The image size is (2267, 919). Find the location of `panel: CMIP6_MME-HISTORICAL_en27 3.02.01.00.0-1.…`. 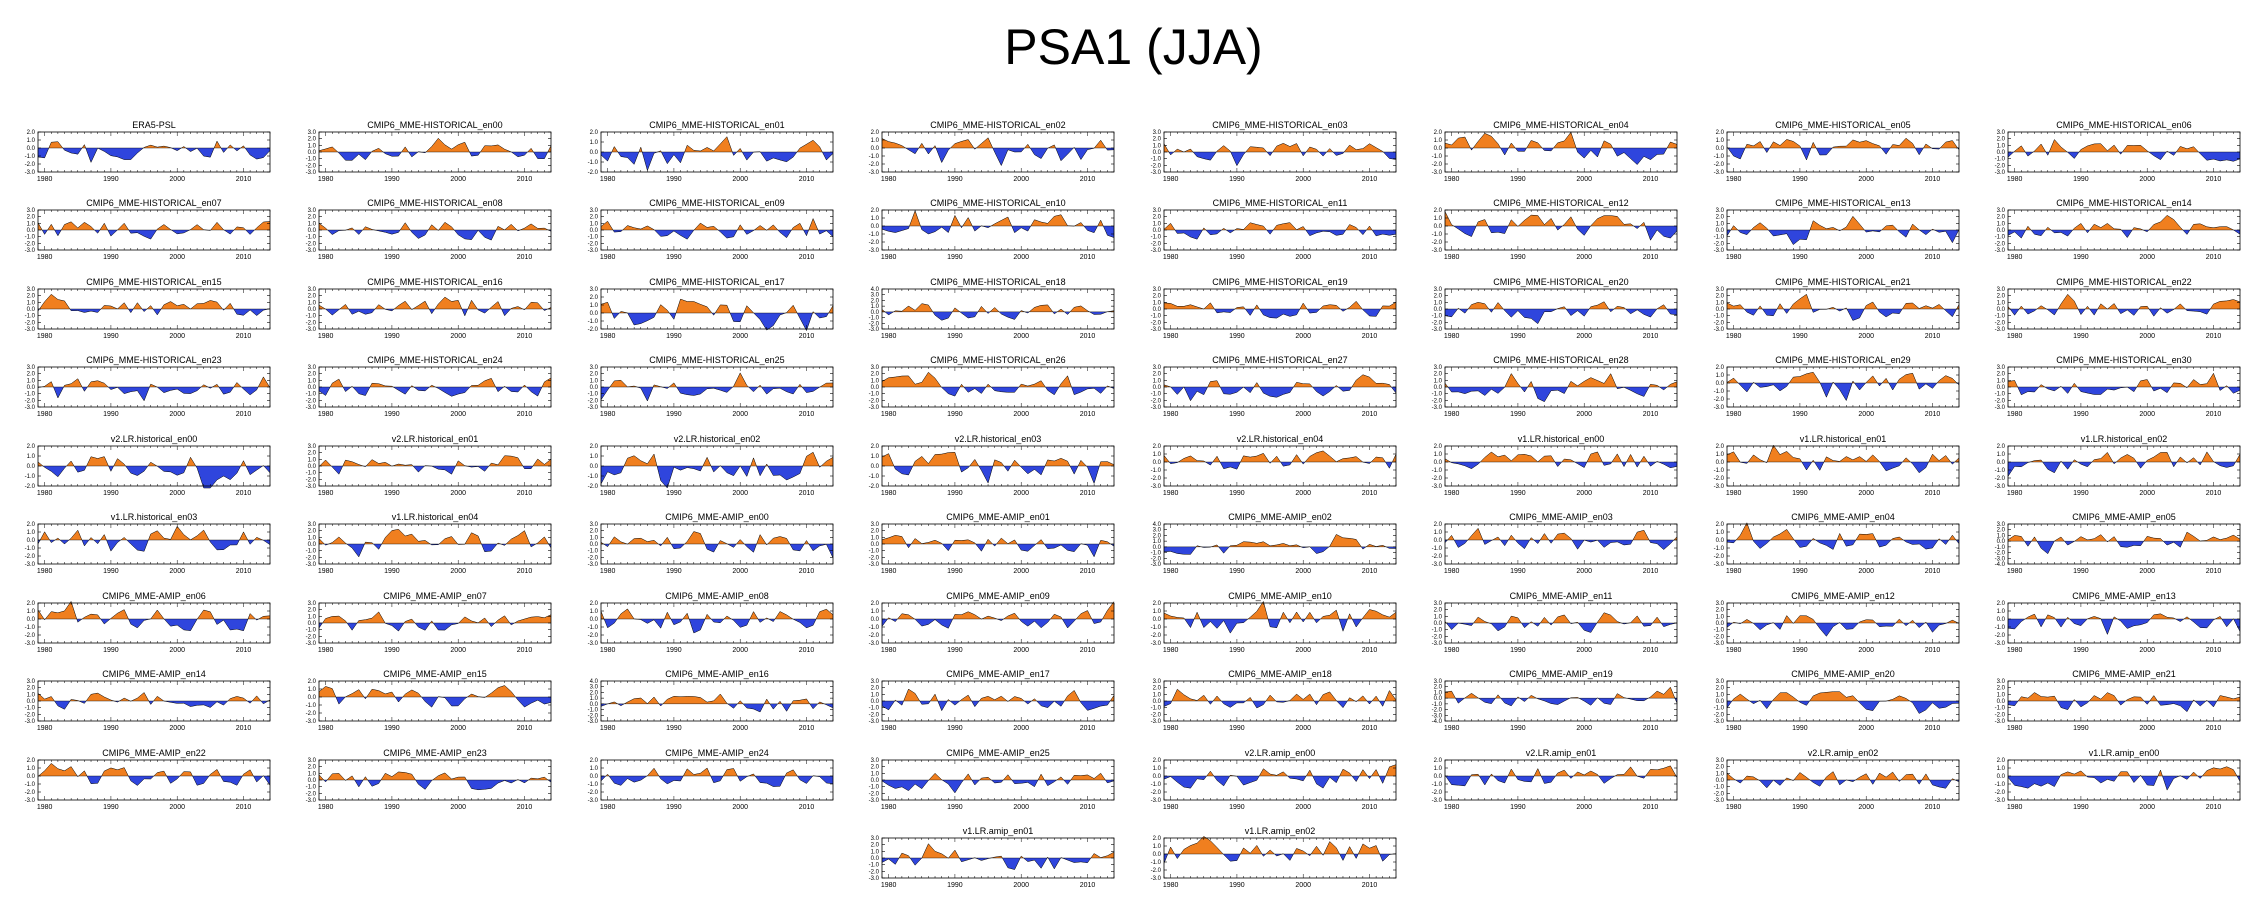

panel: CMIP6_MME-HISTORICAL_en27 3.02.01.00.0-1.… is located at coordinates (1274, 386).